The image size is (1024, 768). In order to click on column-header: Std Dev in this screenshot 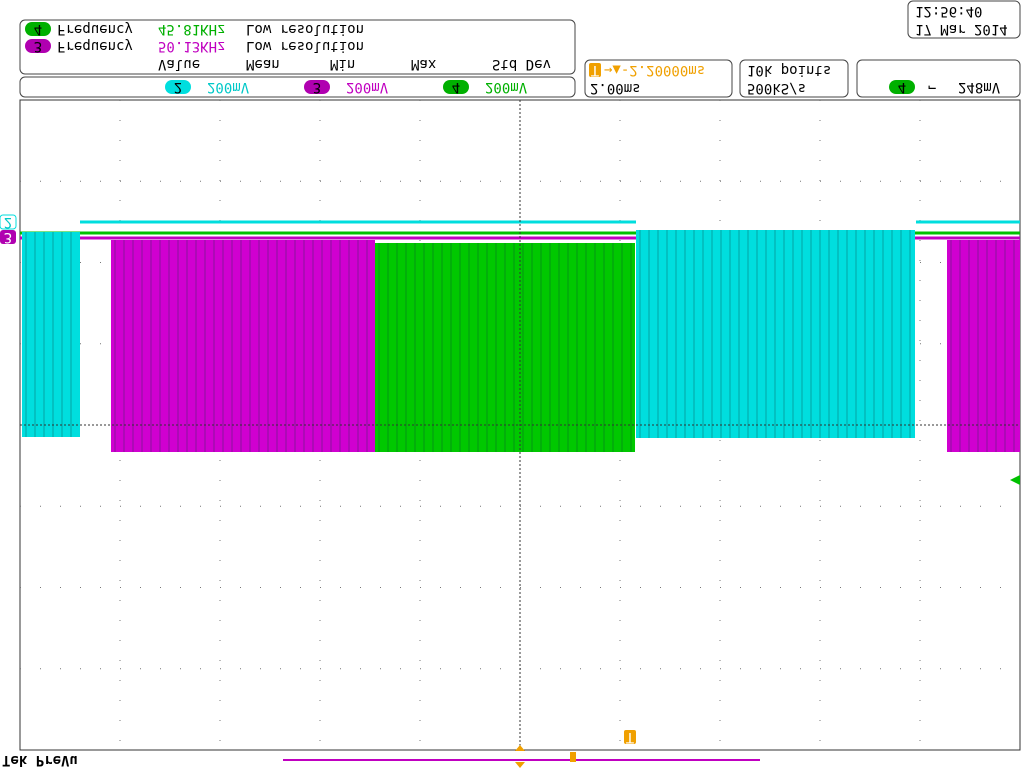, I will do `click(521, 64)`.